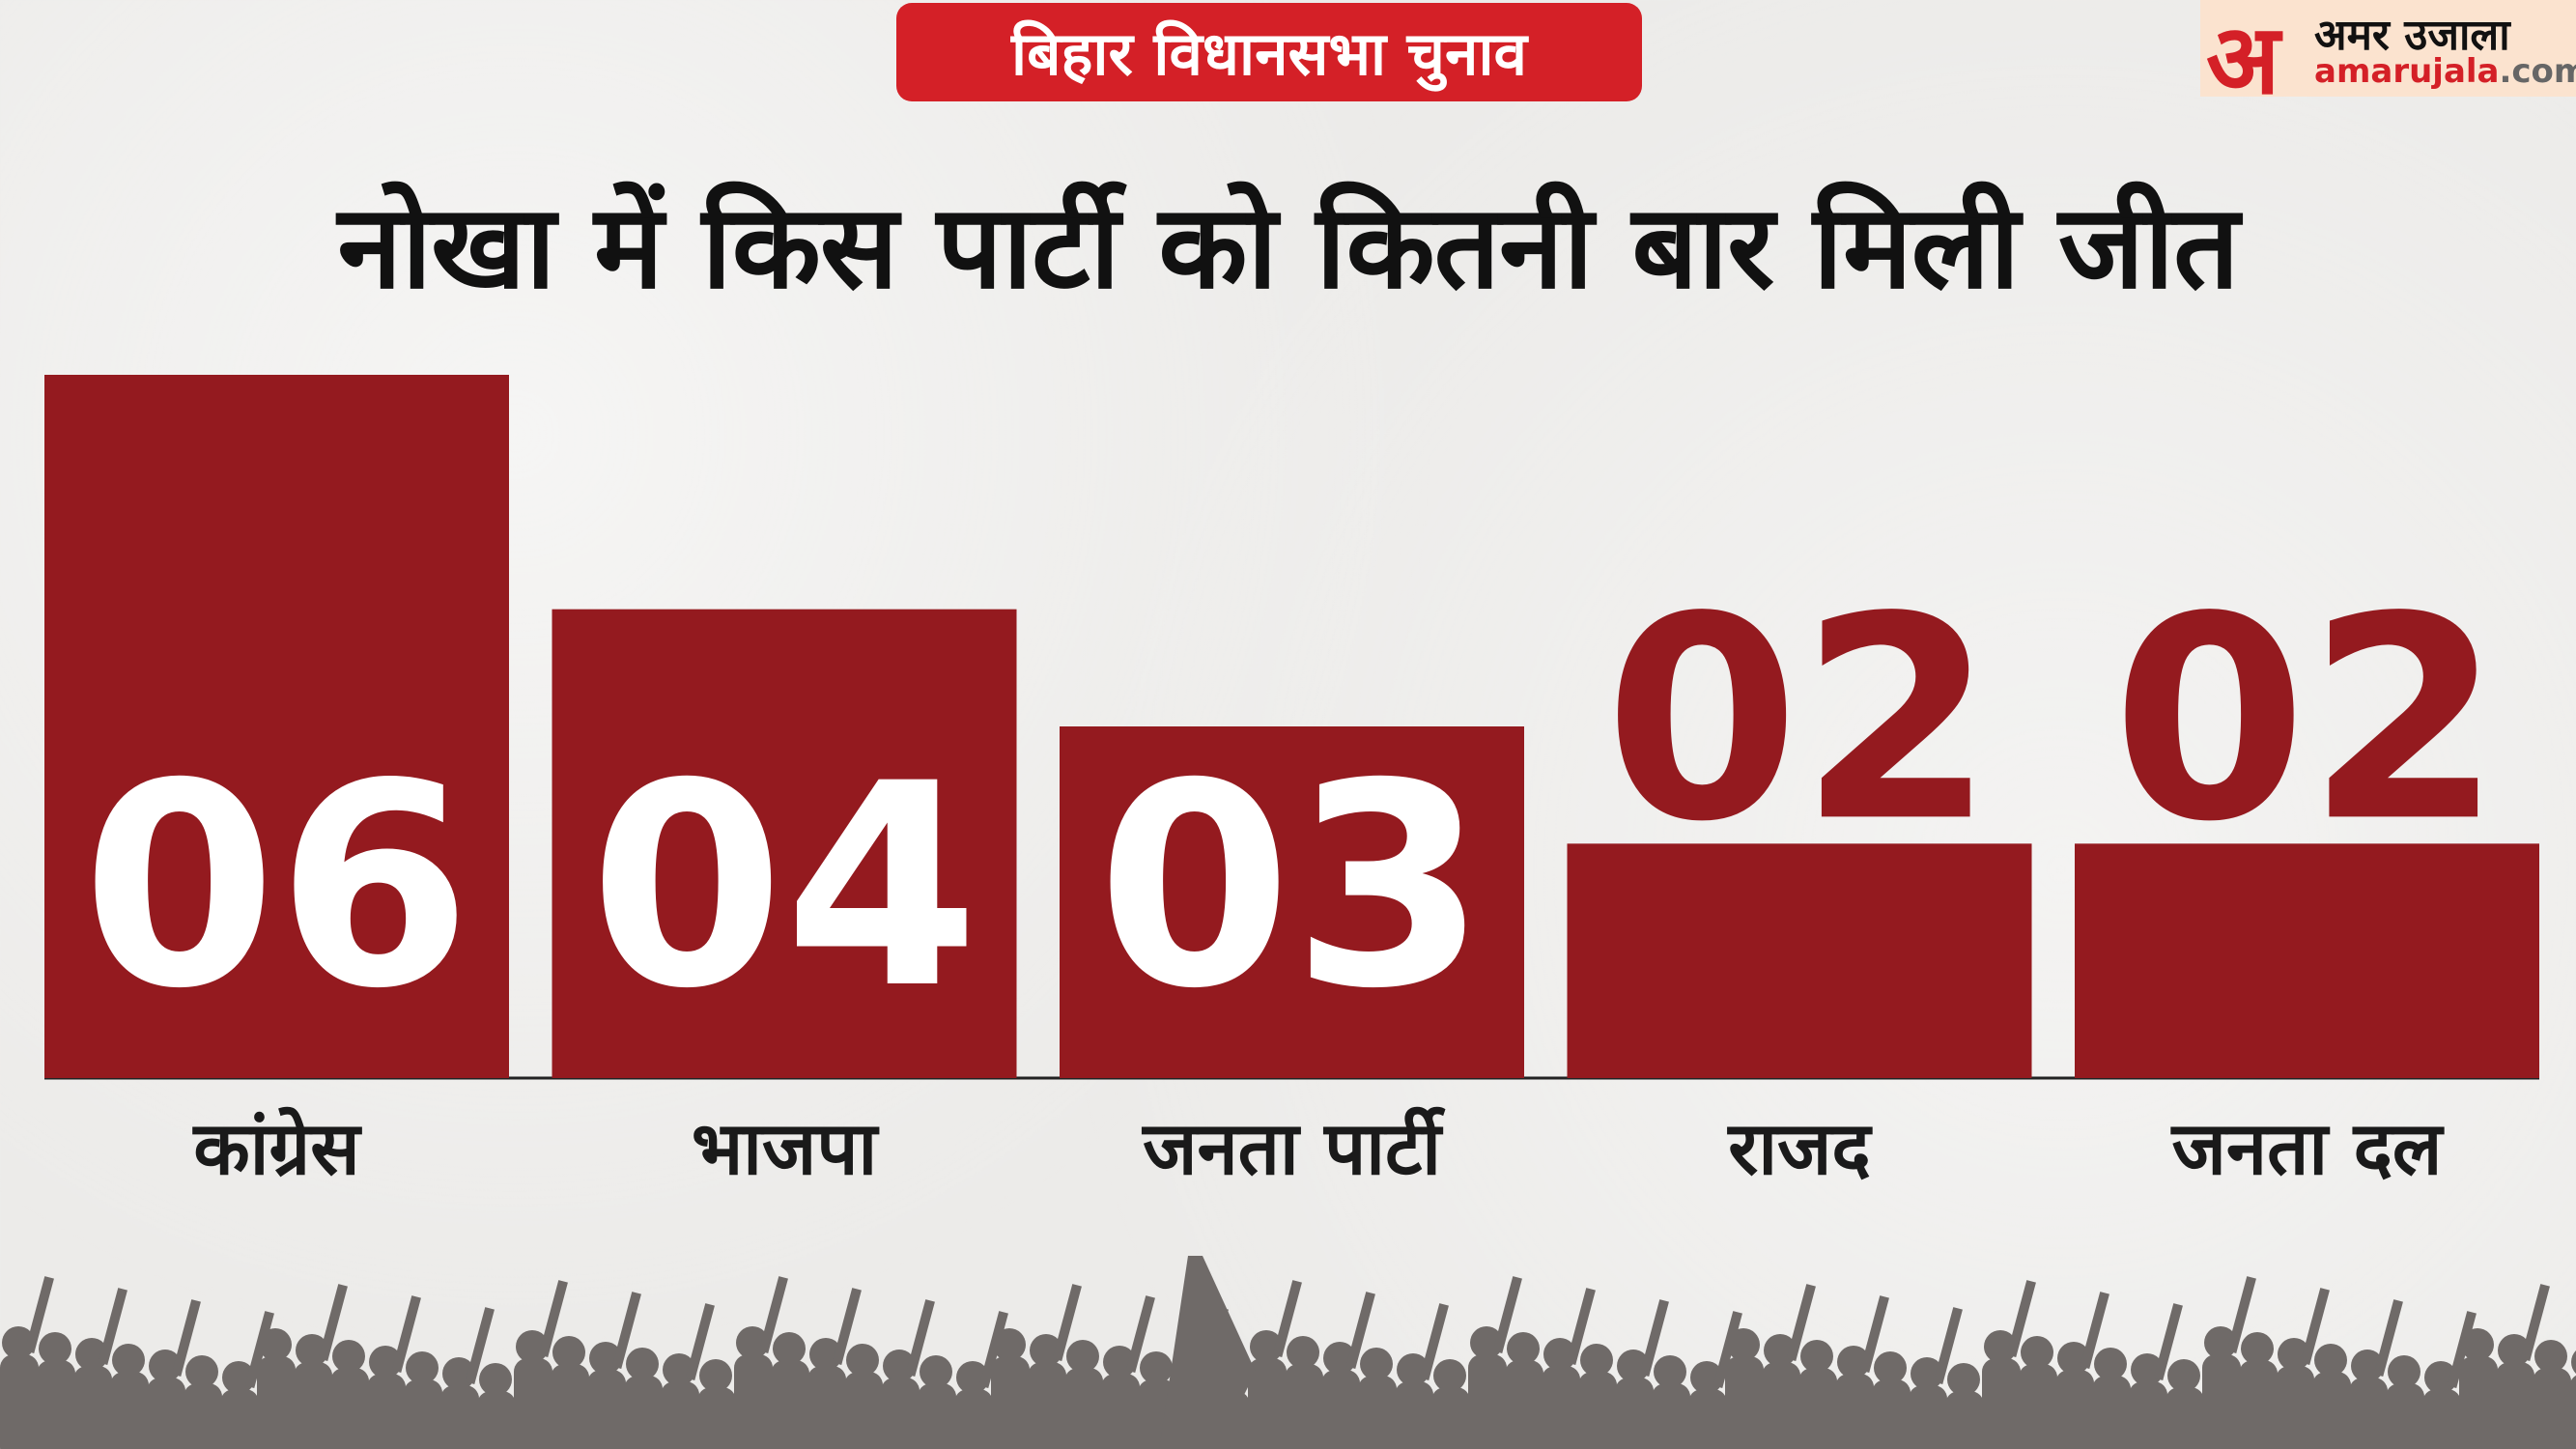 This screenshot has width=2576, height=1449. What do you see at coordinates (784, 887) in the screenshot?
I see `data-label: 04` at bounding box center [784, 887].